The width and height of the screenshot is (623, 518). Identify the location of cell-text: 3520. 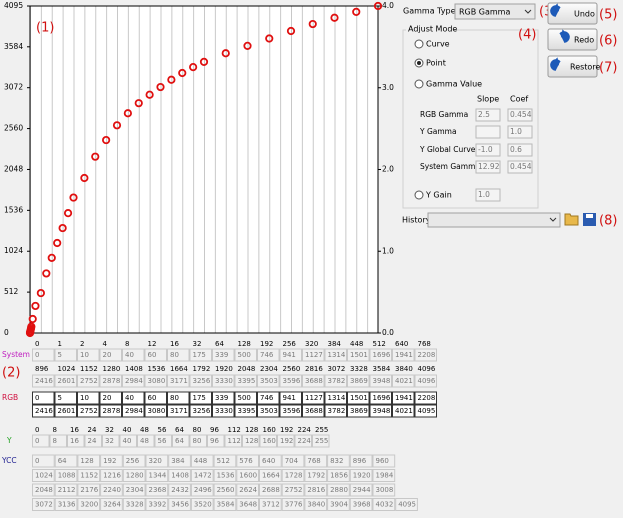
(203, 505).